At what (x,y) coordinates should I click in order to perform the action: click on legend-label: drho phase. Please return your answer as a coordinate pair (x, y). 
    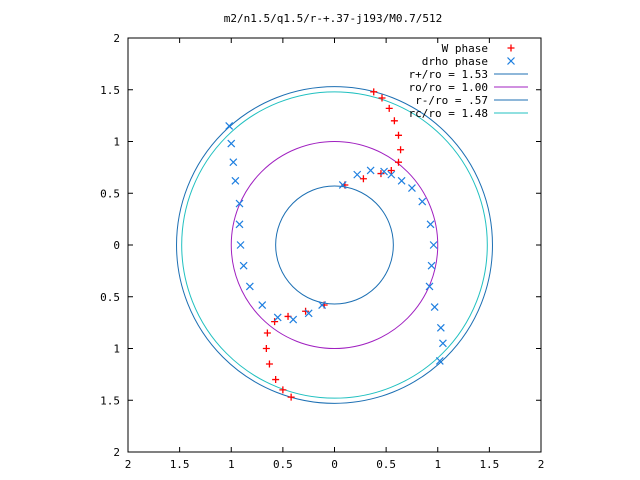
    Looking at the image, I should click on (455, 61).